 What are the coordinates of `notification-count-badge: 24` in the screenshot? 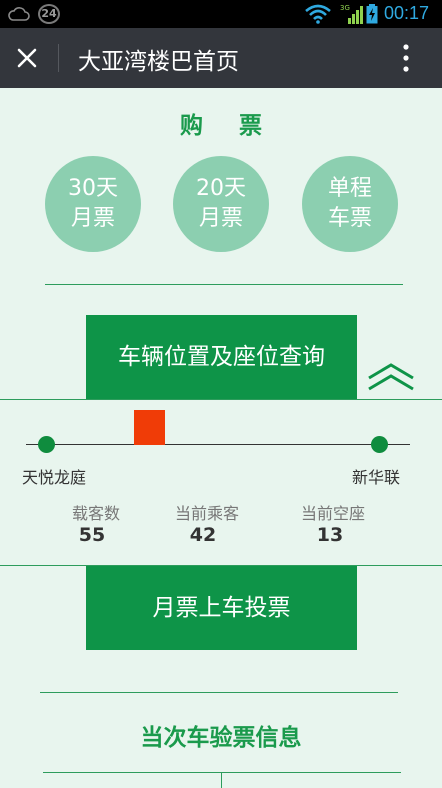 It's located at (49, 14).